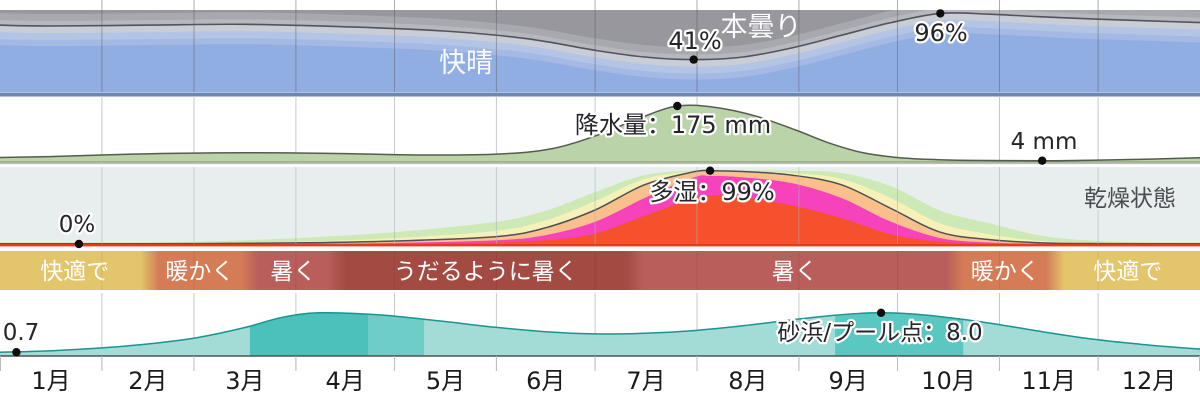 The width and height of the screenshot is (1200, 403). What do you see at coordinates (940, 33) in the screenshot?
I see `cloud-max-annotation: 96%` at bounding box center [940, 33].